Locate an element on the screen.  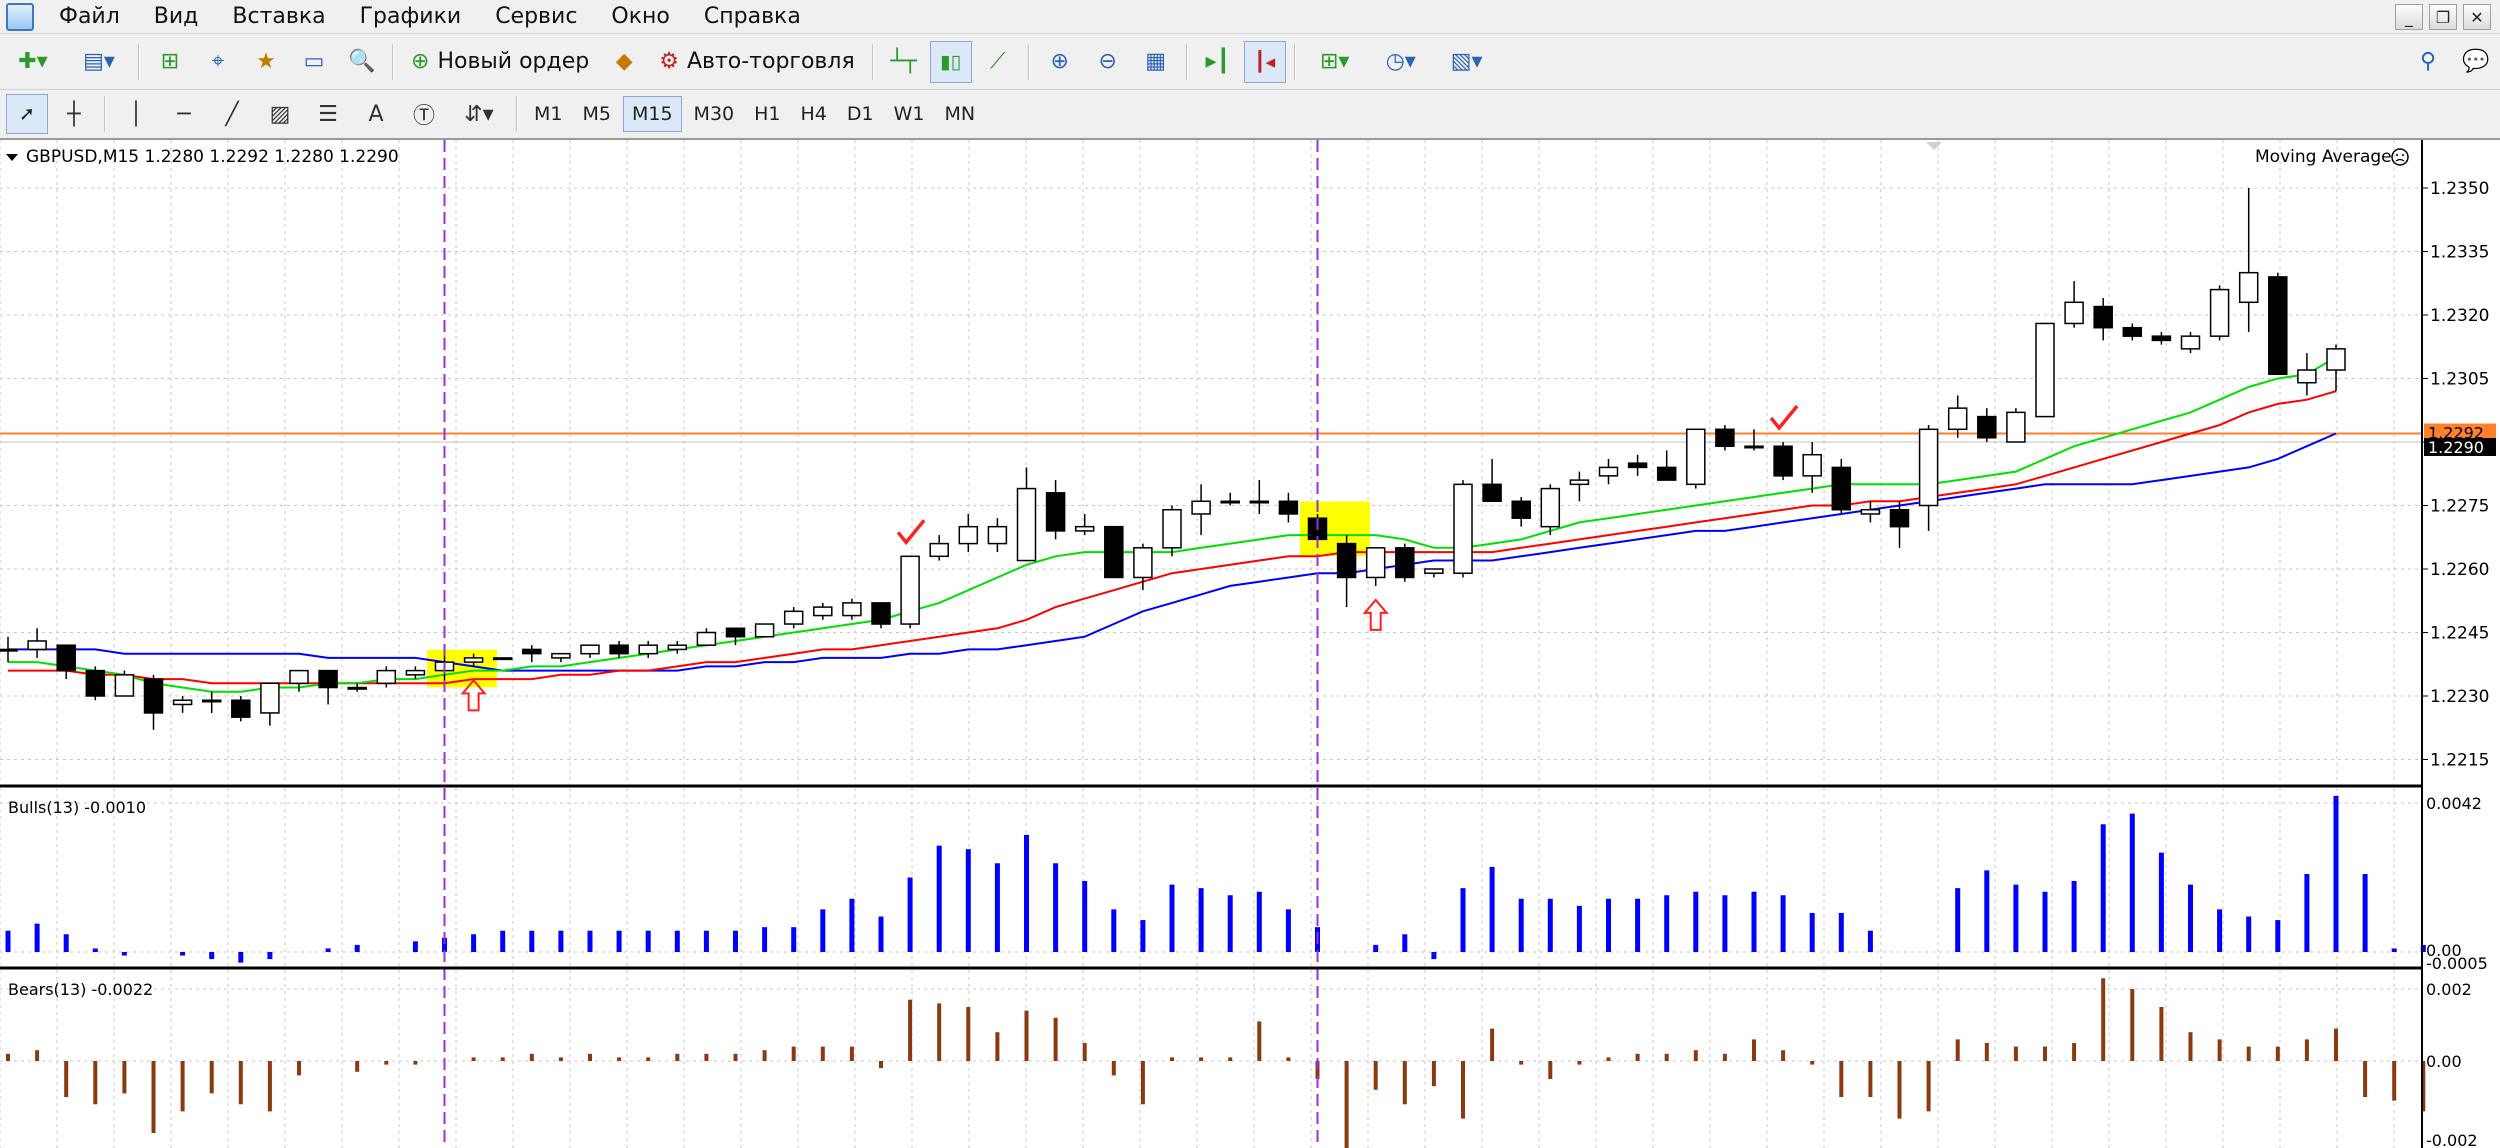
chart-shift-button: ┃◂ is located at coordinates (1264, 61).